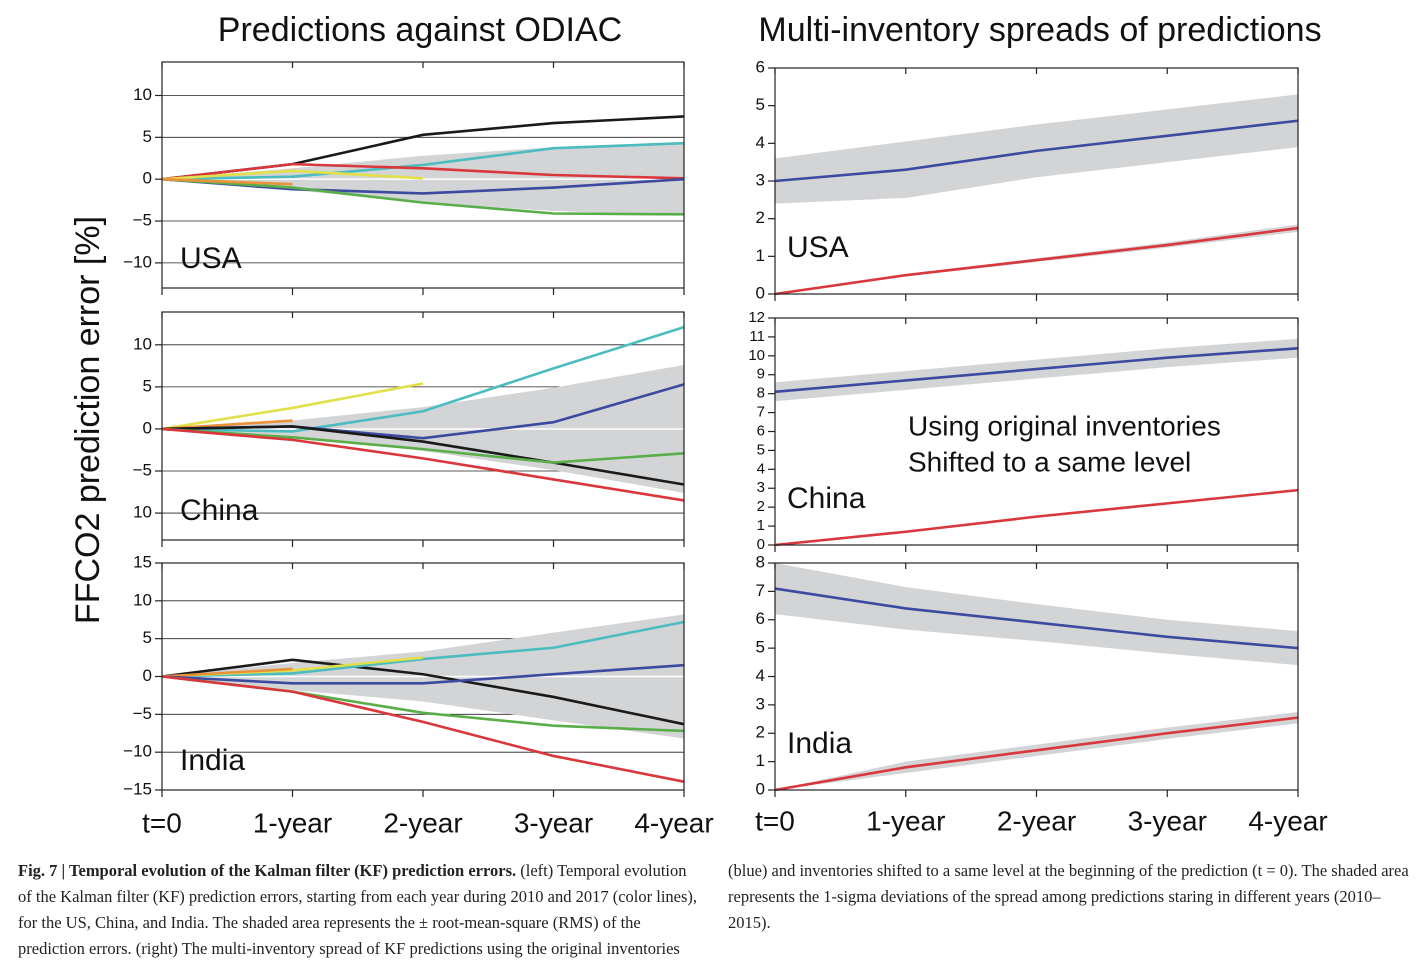 This screenshot has height=972, width=1427. What do you see at coordinates (761, 374) in the screenshot?
I see `y-tick-label: 9` at bounding box center [761, 374].